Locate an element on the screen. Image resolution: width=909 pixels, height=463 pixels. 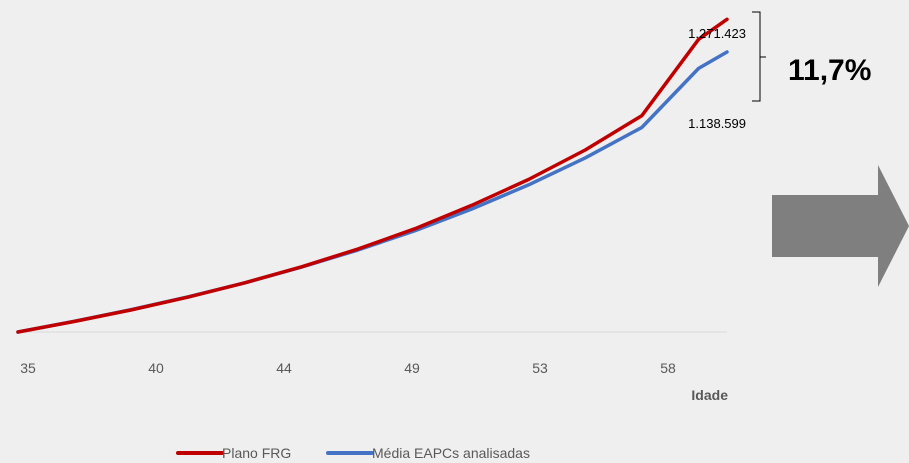
difference-percentage: 11,7% is located at coordinates (829, 70).